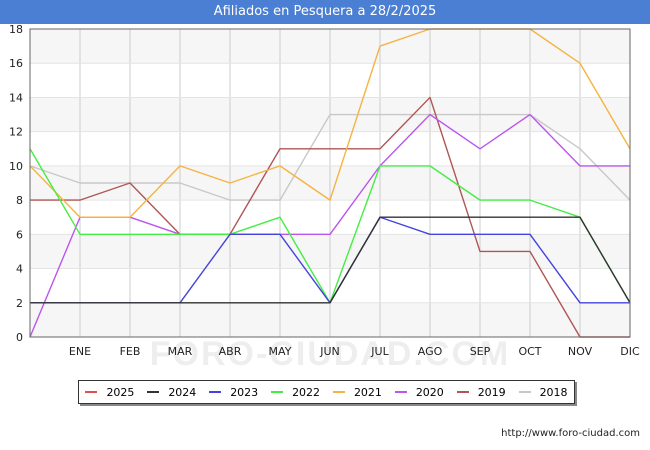 The height and width of the screenshot is (450, 650). What do you see at coordinates (280, 351) in the screenshot?
I see `x-tick-label: MAY` at bounding box center [280, 351].